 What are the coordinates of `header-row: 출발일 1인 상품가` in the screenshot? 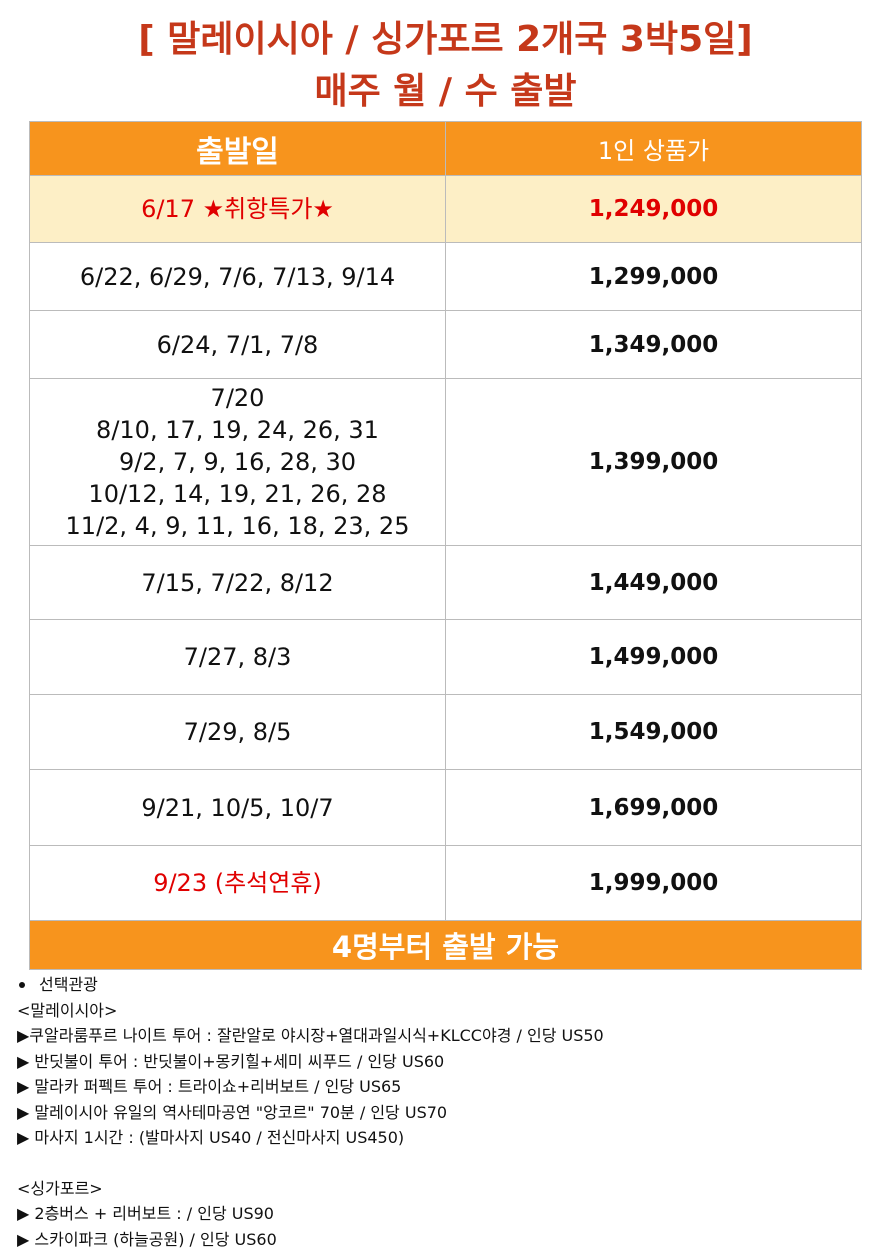 It's located at (445, 148).